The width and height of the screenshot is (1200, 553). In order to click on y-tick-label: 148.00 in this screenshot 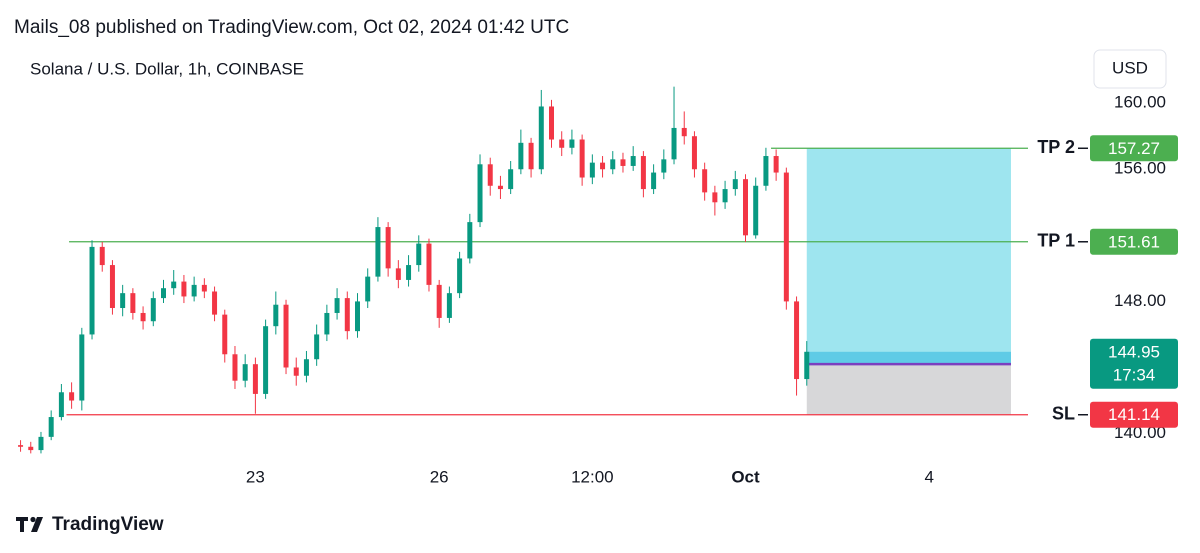, I will do `click(1140, 300)`.